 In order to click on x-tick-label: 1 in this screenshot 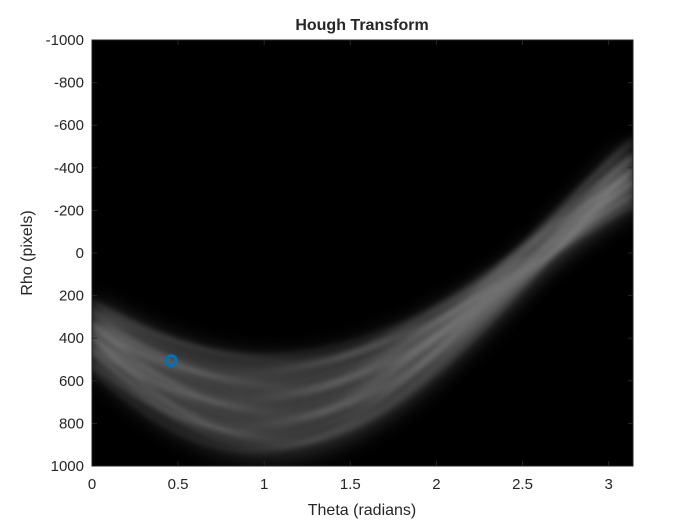, I will do `click(264, 484)`.